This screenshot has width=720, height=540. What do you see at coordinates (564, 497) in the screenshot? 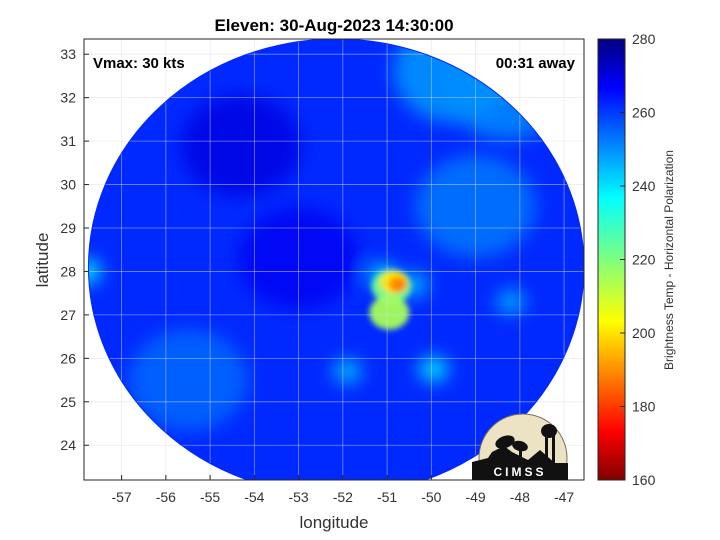
I see `x-tick-label: -47` at bounding box center [564, 497].